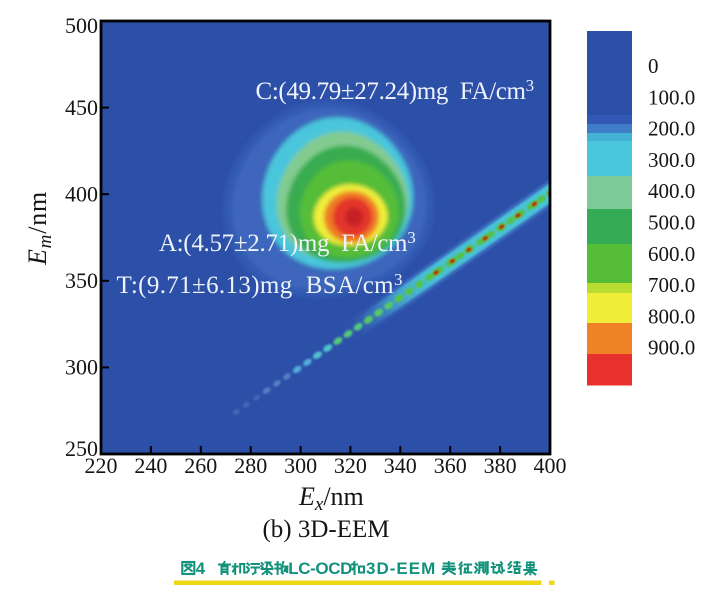 The image size is (722, 600). Describe the element at coordinates (81, 448) in the screenshot. I see `svg-text: 250` at that location.